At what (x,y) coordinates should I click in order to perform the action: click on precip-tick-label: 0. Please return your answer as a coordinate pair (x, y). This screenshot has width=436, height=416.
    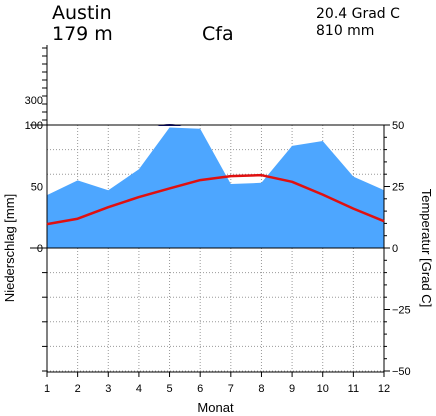
    Looking at the image, I should click on (40, 249).